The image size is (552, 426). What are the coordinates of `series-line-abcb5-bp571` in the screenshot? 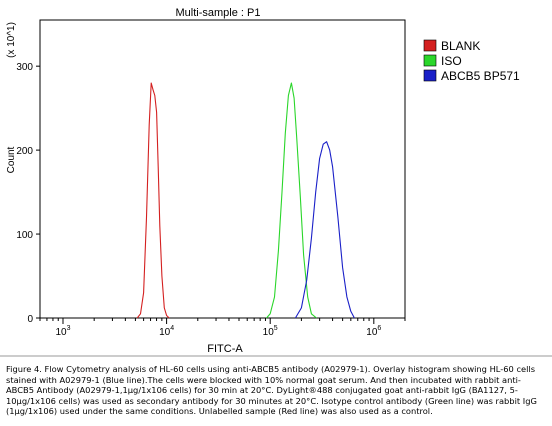 It's located at (324, 230).